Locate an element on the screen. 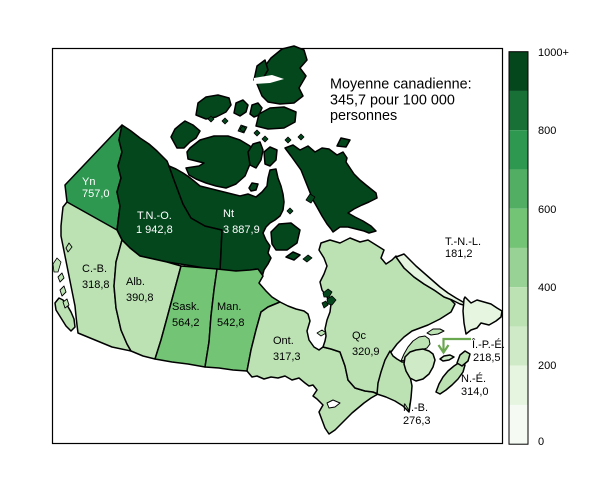  svg-text: Ont. is located at coordinates (283, 341).